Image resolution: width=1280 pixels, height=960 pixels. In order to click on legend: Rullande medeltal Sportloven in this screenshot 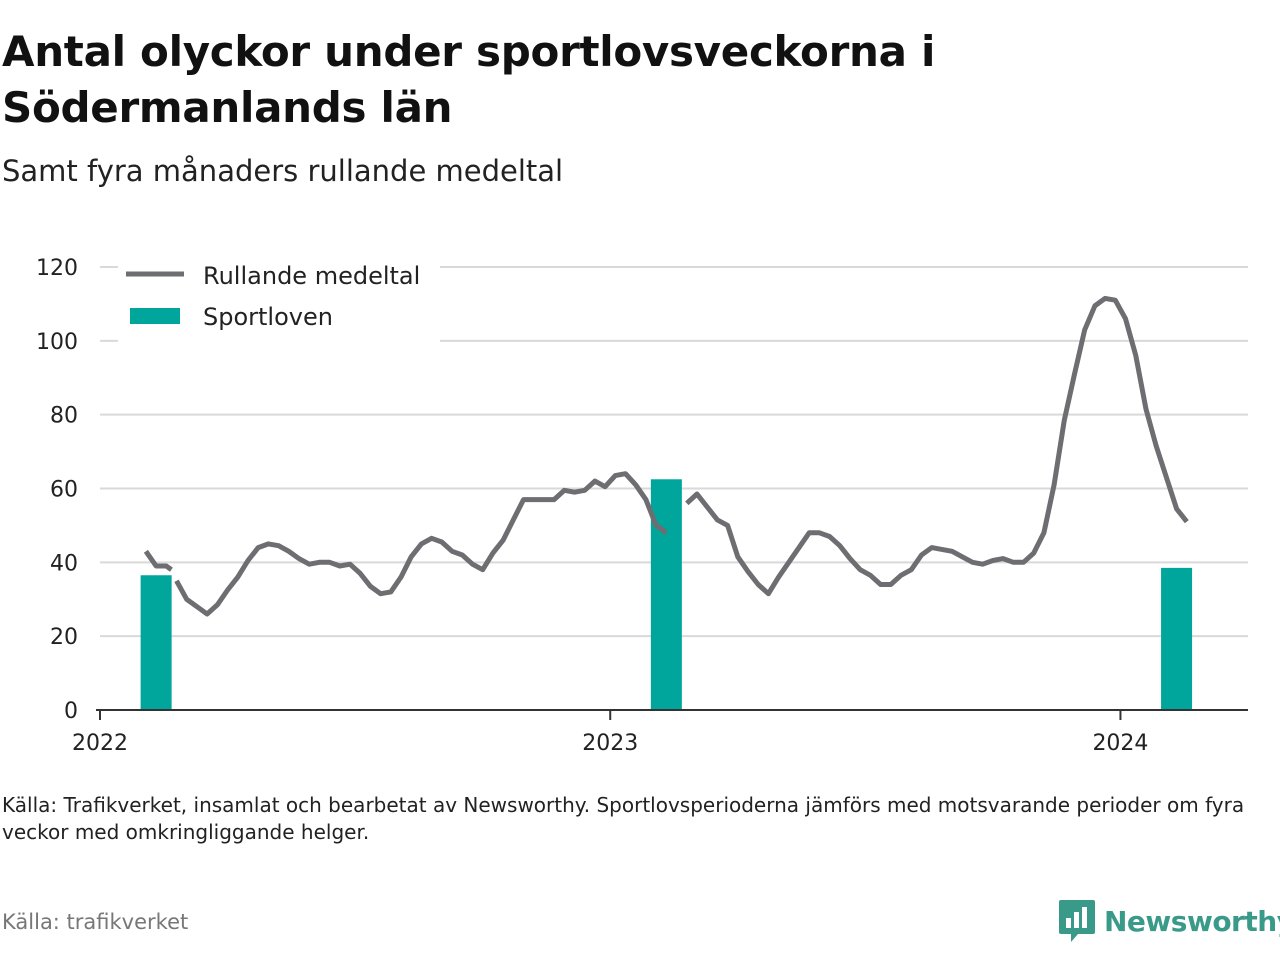, I will do `click(279, 295)`.